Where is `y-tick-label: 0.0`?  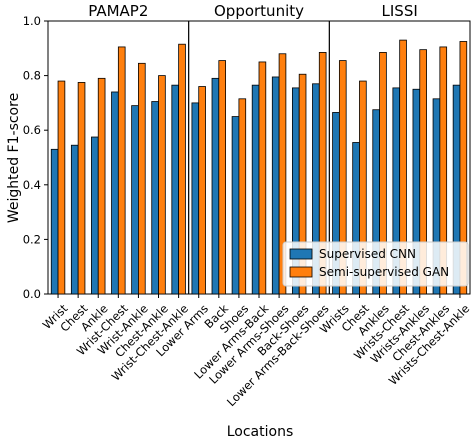 y-tick-label: 0.0 is located at coordinates (32, 294).